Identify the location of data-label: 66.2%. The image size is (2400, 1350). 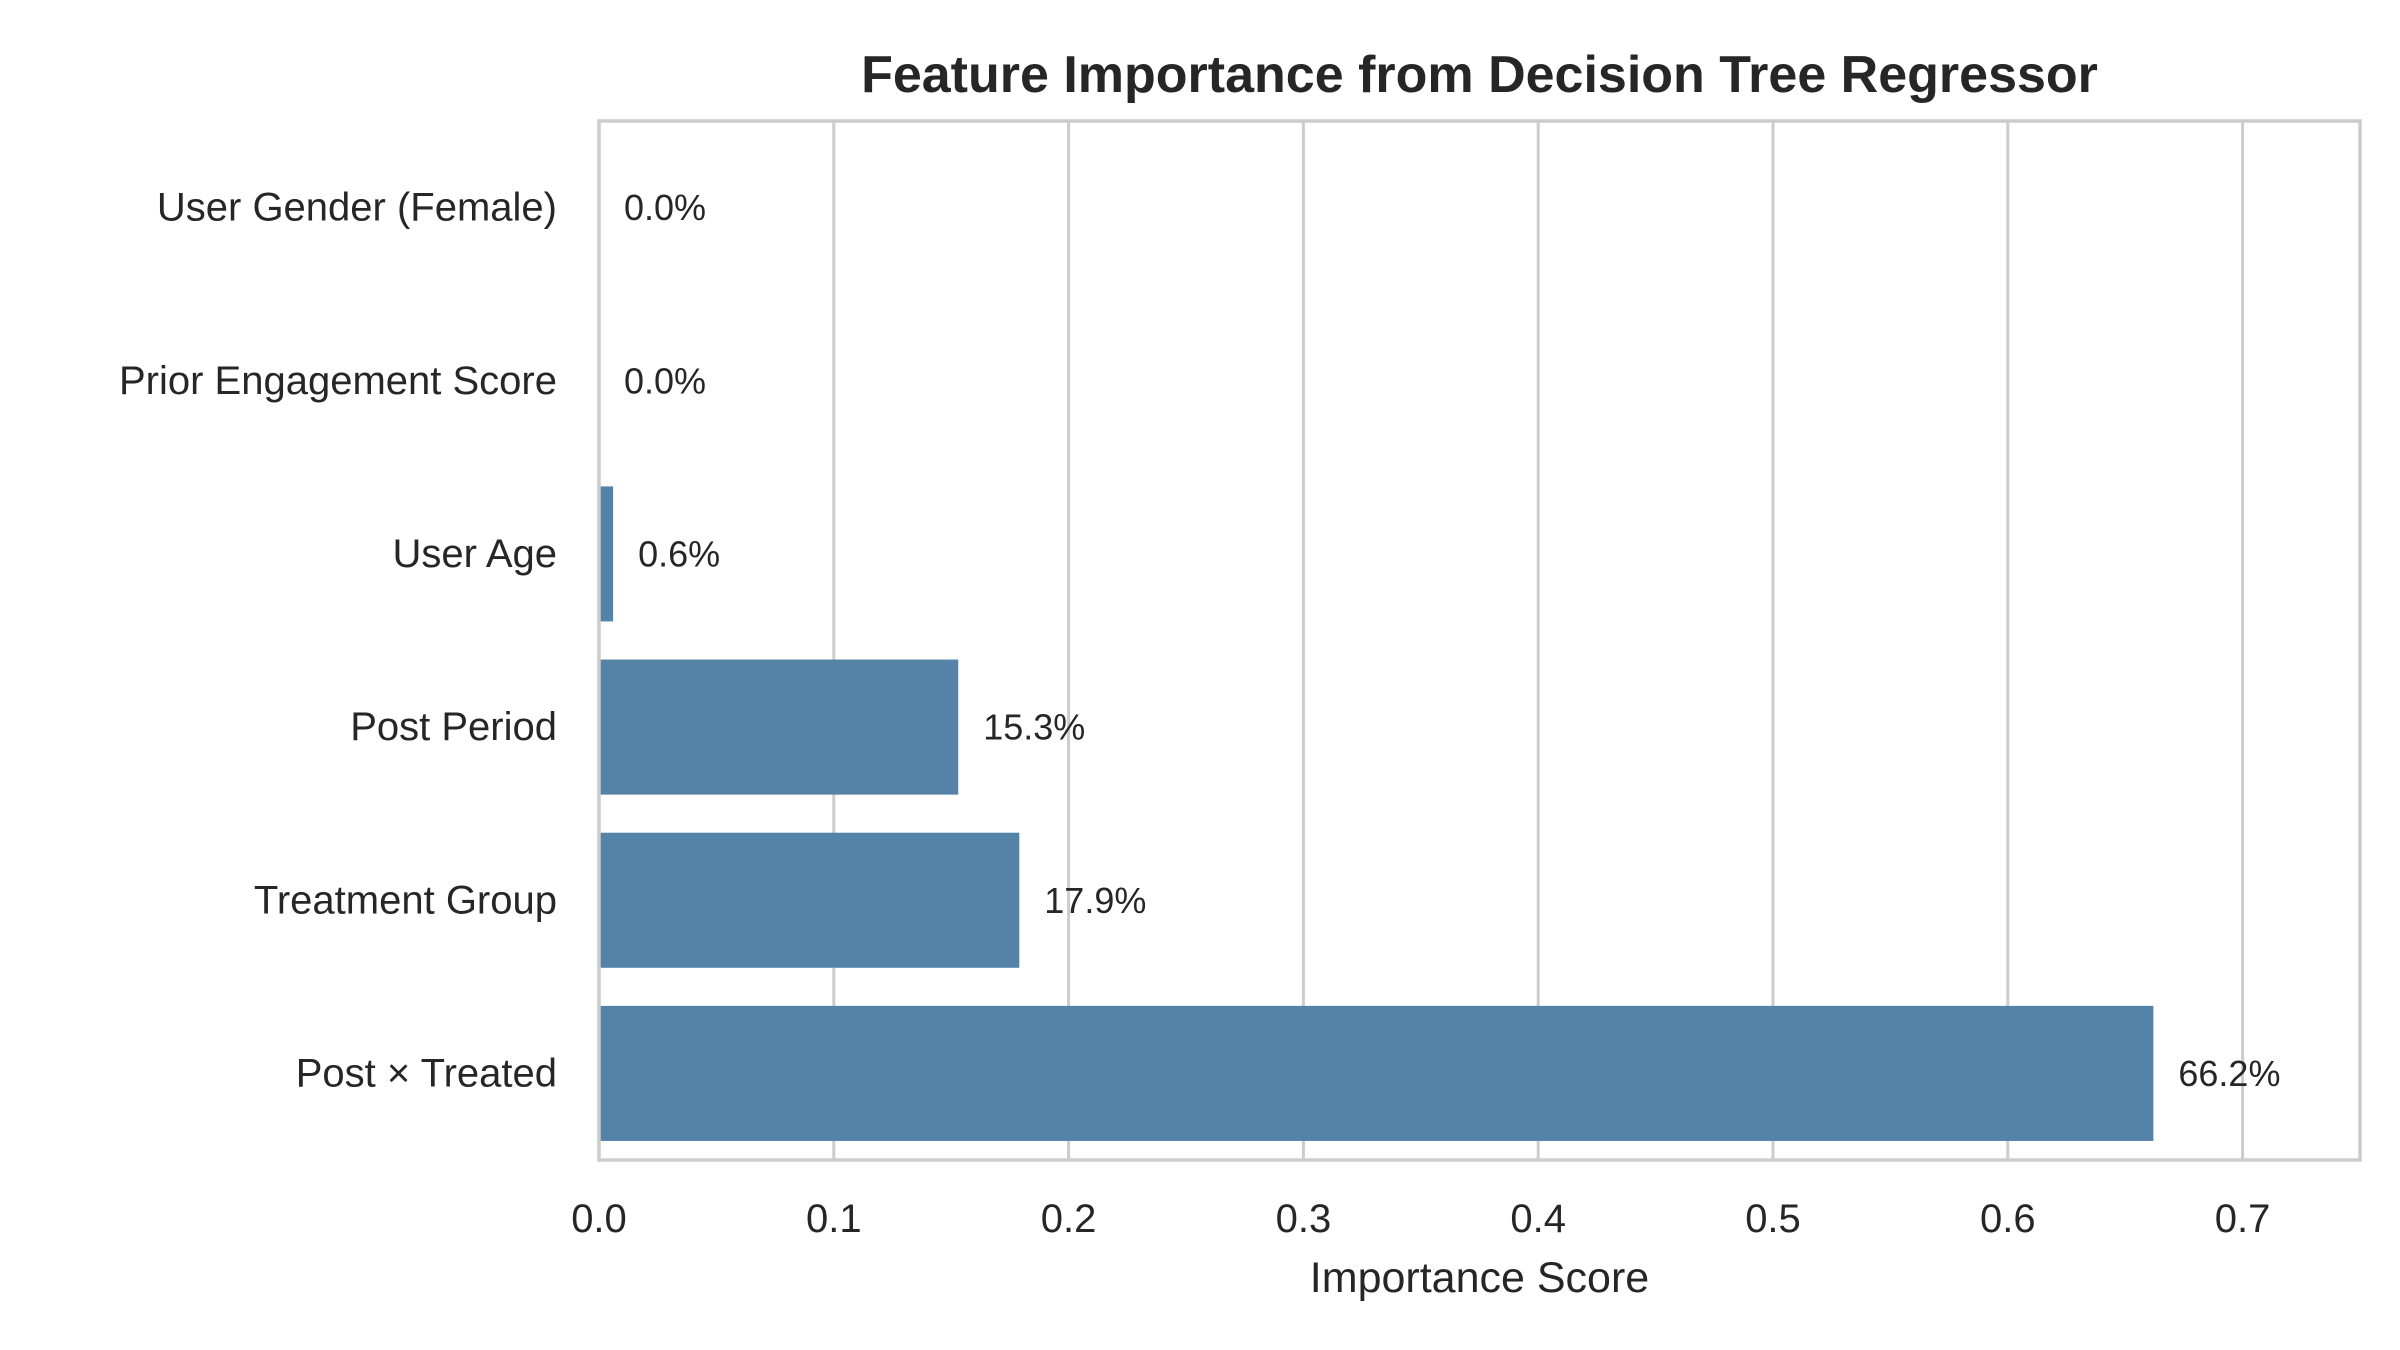
(2229, 1073).